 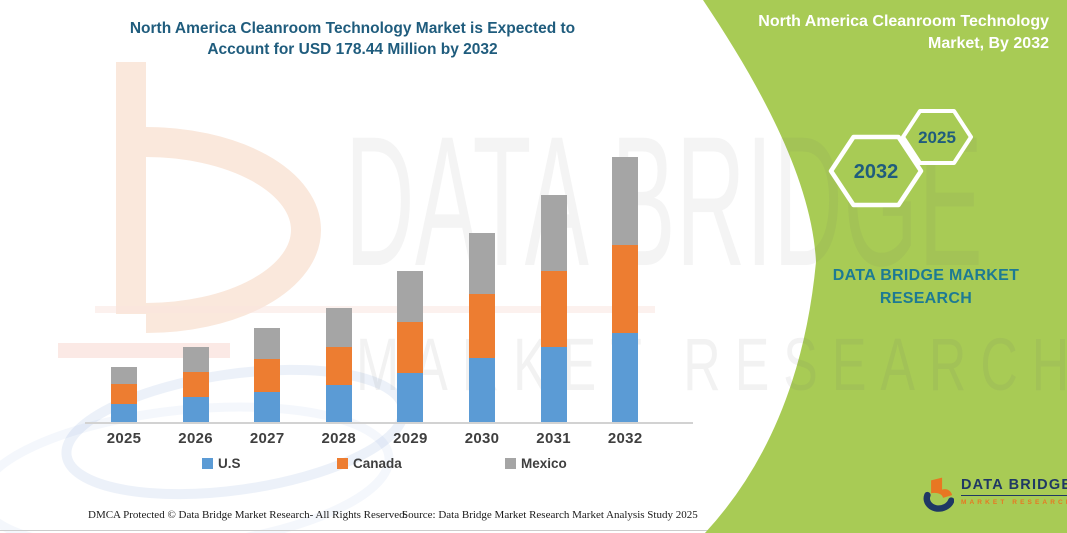 What do you see at coordinates (482, 390) in the screenshot?
I see `bar-segment-us-2030` at bounding box center [482, 390].